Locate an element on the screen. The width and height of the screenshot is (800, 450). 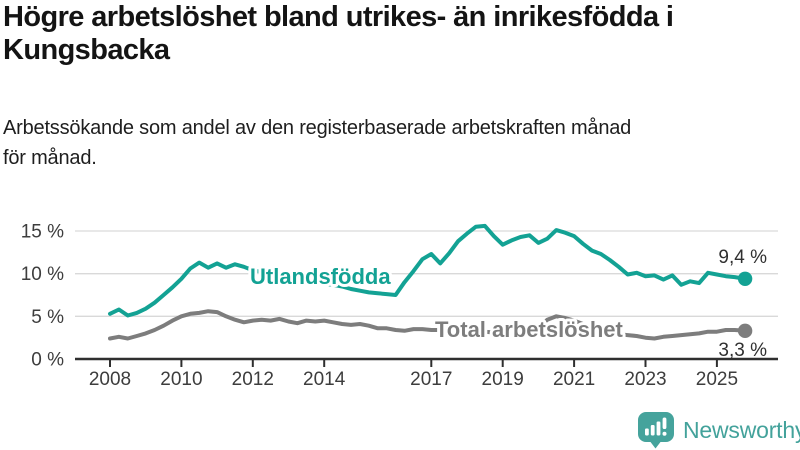
y-axis-tick-label: 0 % is located at coordinates (47, 360).